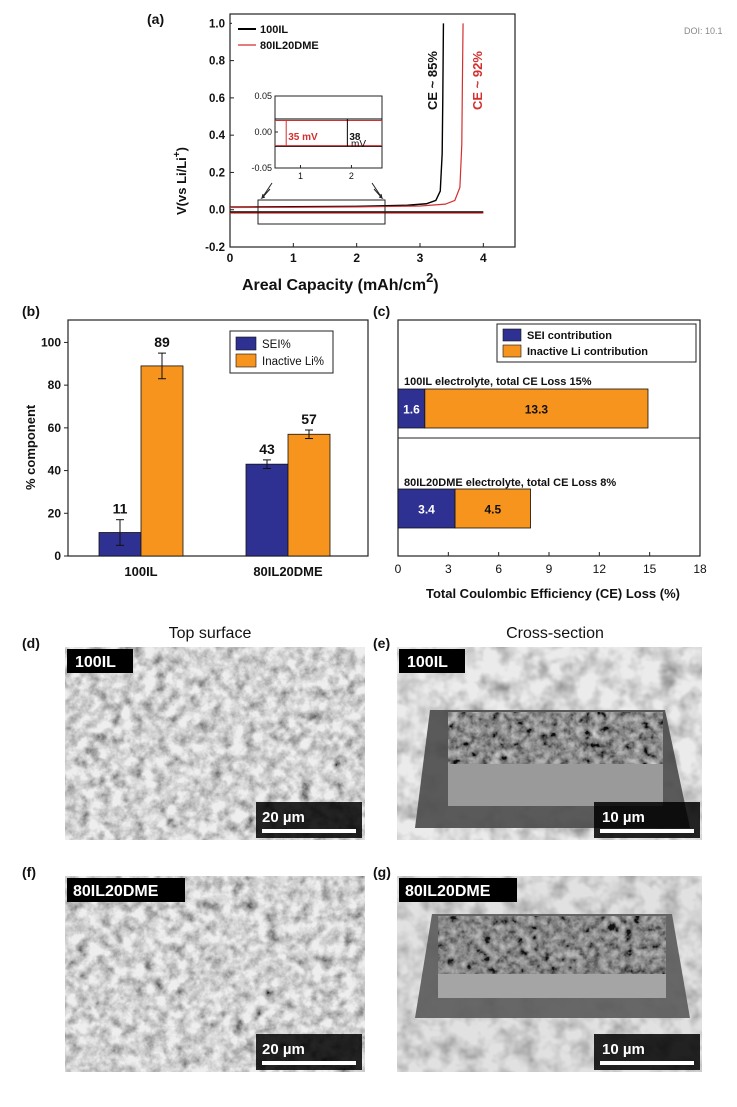 The width and height of the screenshot is (737, 1107). I want to click on panel-d-tag: (d), so click(31, 643).